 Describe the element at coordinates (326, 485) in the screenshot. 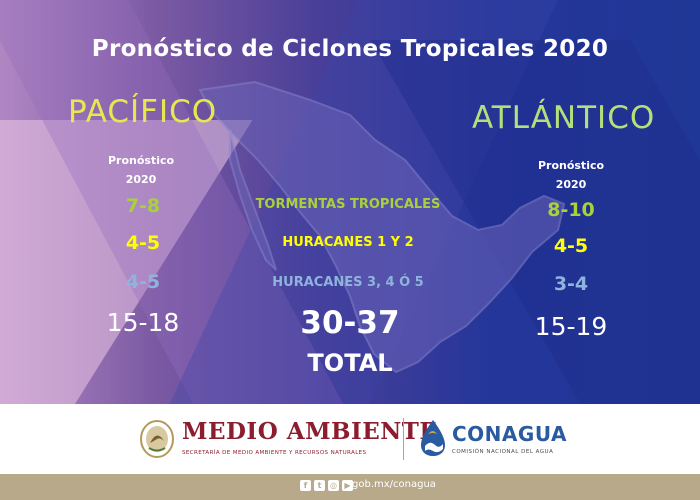

I see `social-icons: f t ◎ ▶` at that location.